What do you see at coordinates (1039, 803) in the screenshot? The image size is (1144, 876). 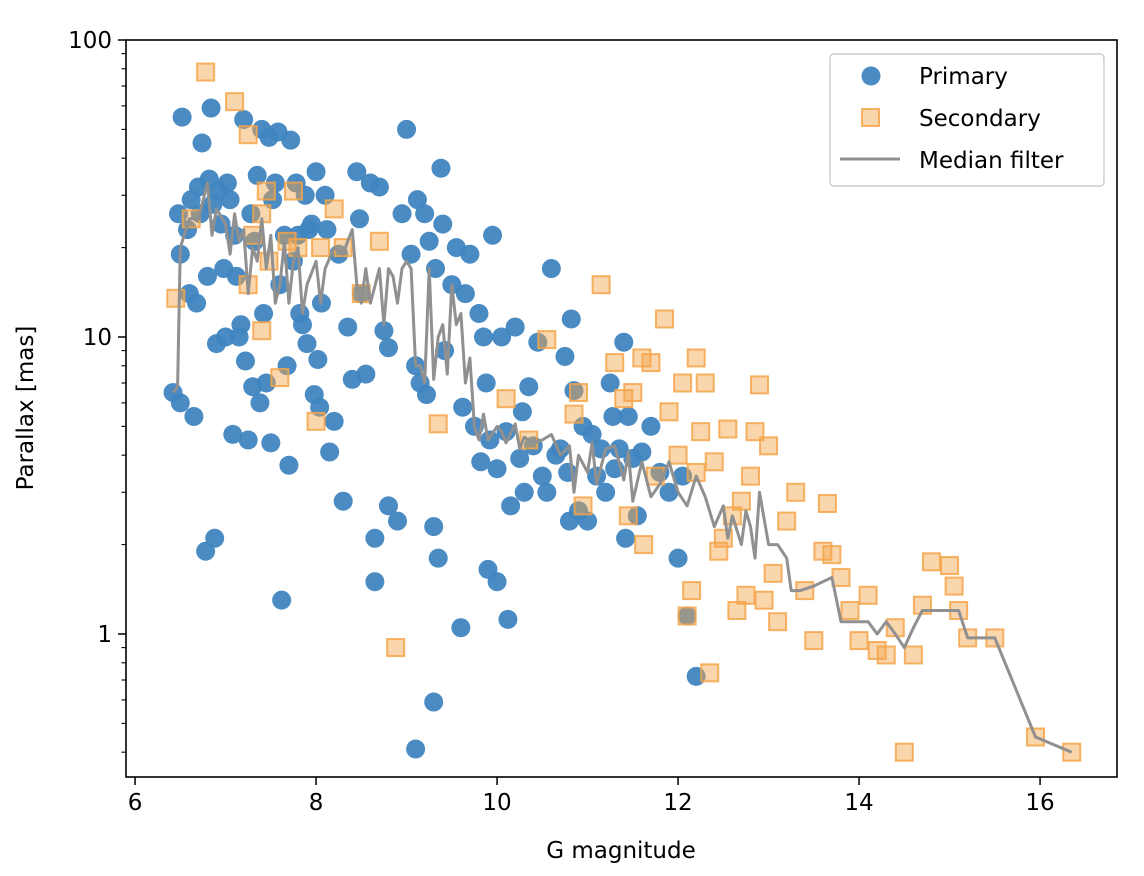 I see `x-tick-label: 16` at bounding box center [1039, 803].